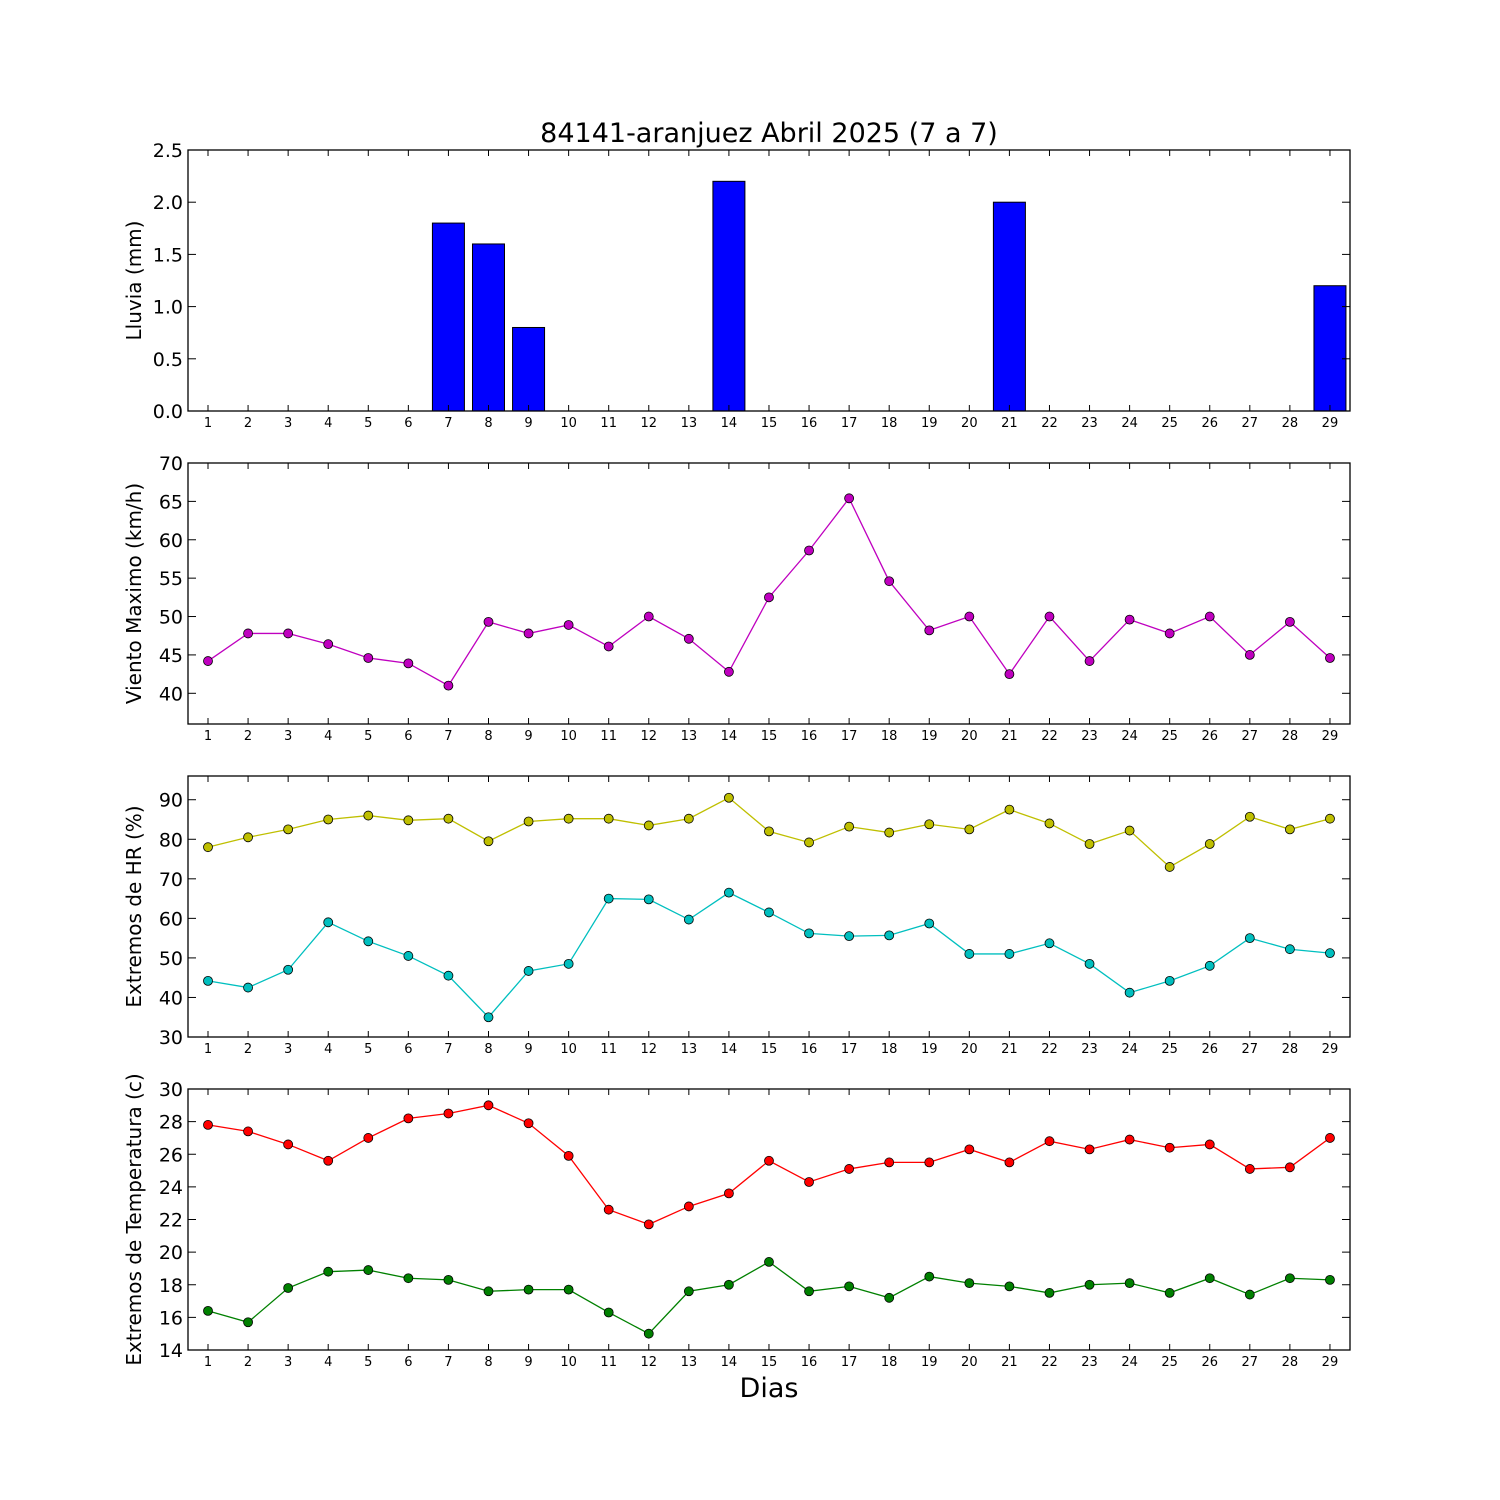 The image size is (1500, 1500). What do you see at coordinates (171, 694) in the screenshot?
I see `y-tick-label: 40` at bounding box center [171, 694].